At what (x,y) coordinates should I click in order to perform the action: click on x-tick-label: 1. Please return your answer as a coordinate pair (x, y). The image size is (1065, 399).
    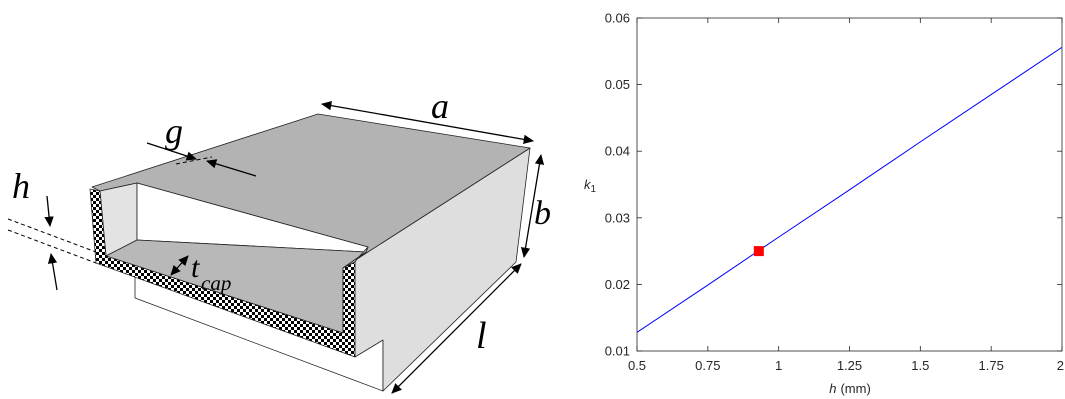
    Looking at the image, I should click on (778, 365).